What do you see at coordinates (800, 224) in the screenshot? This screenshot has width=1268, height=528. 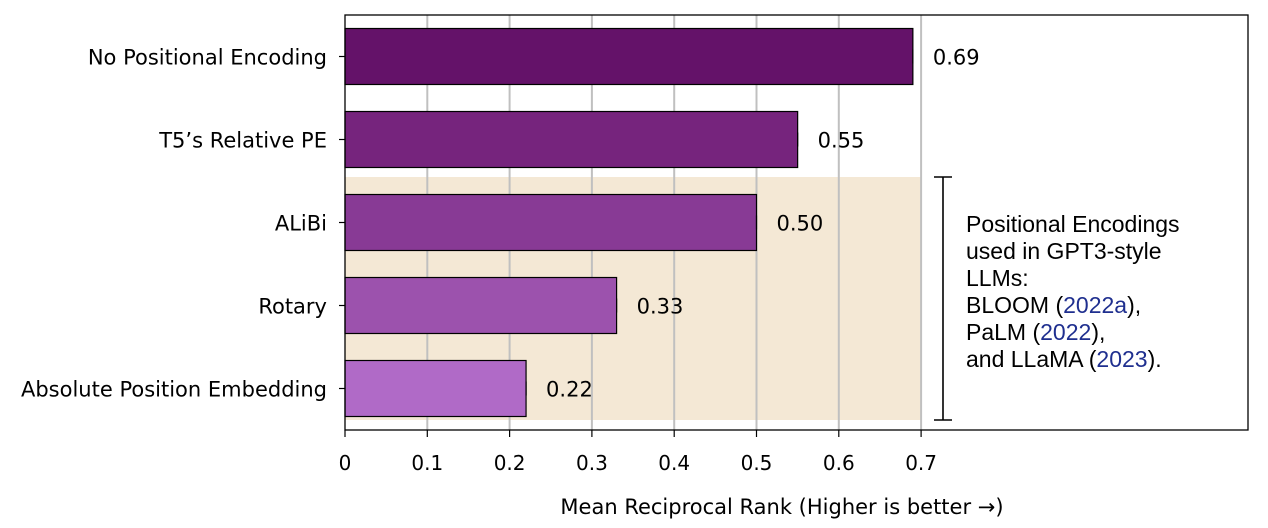 I see `value-label: 0.50` at bounding box center [800, 224].